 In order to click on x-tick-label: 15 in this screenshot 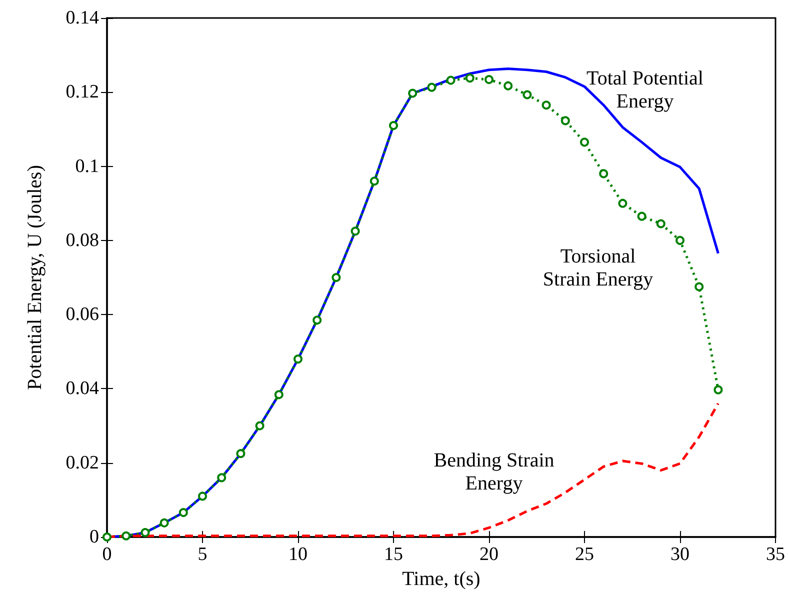, I will do `click(393, 554)`.